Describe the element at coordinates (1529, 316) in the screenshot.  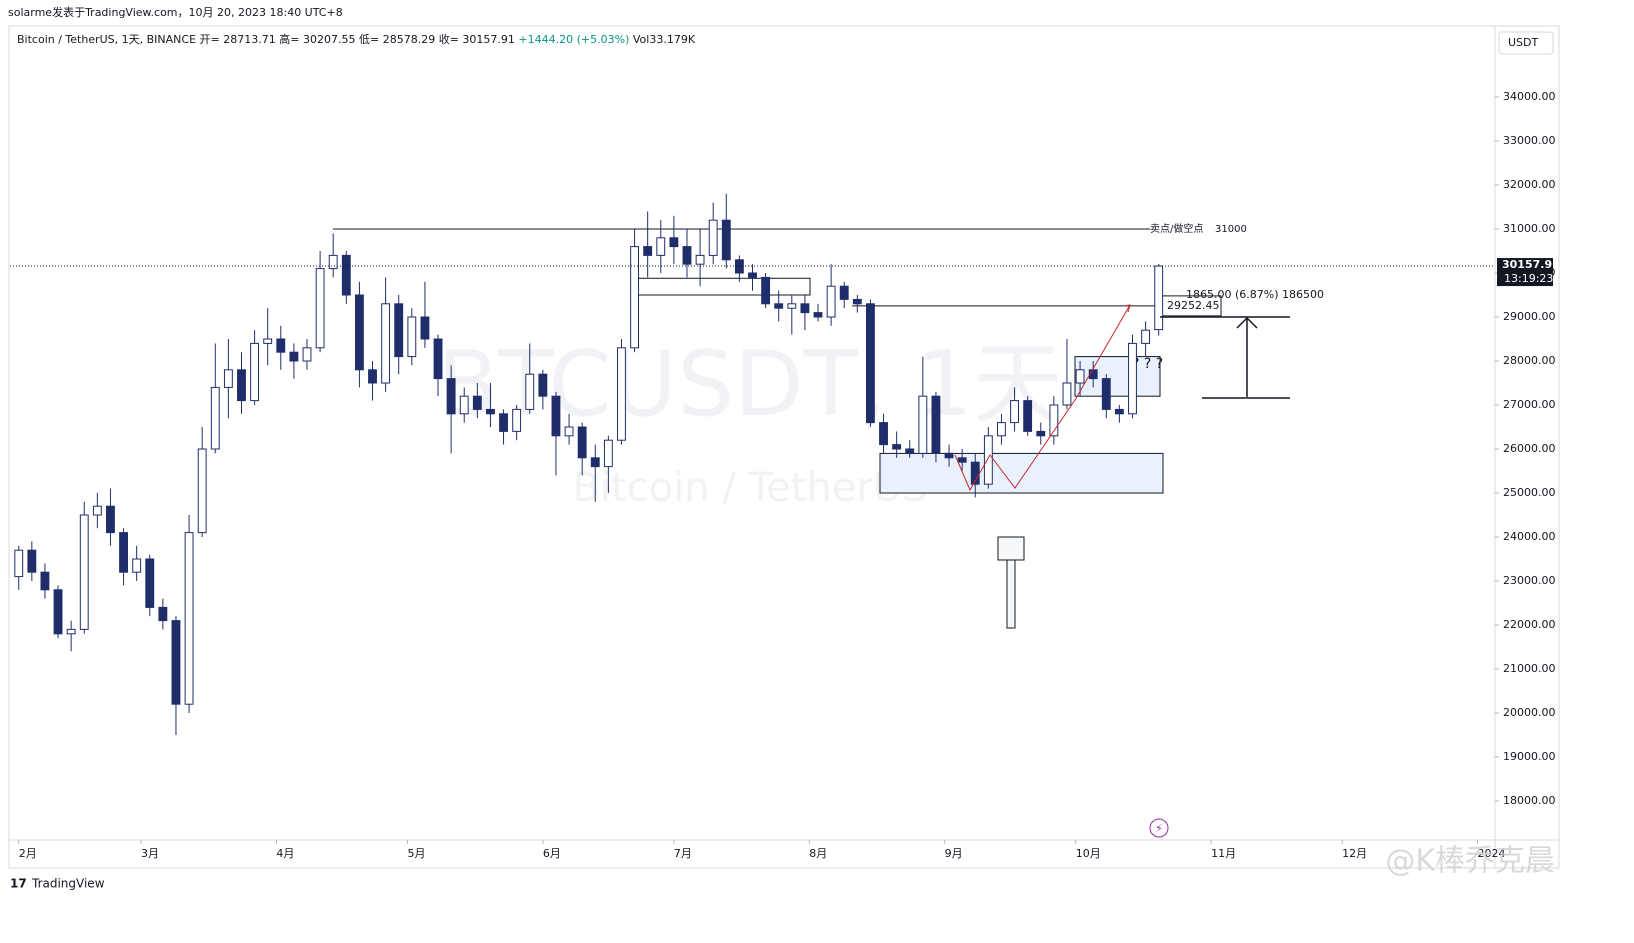
I see `y-tick-label: 29000.00` at that location.